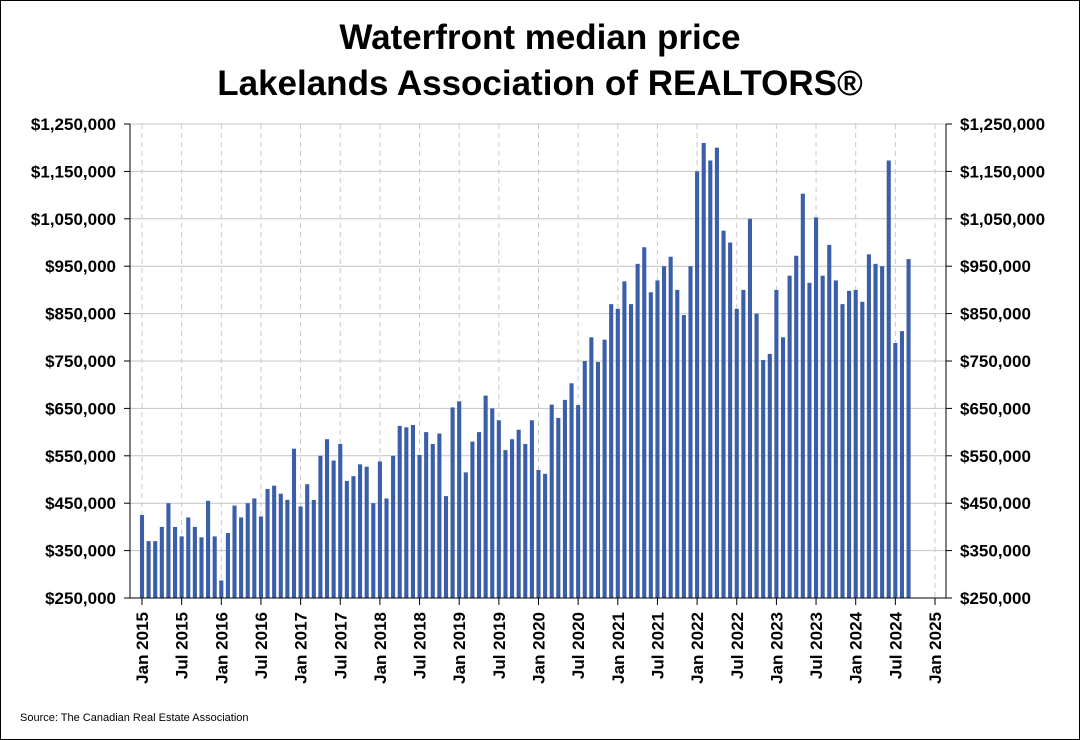  Describe the element at coordinates (697, 648) in the screenshot. I see `x-tick-label: Jan 2022` at that location.